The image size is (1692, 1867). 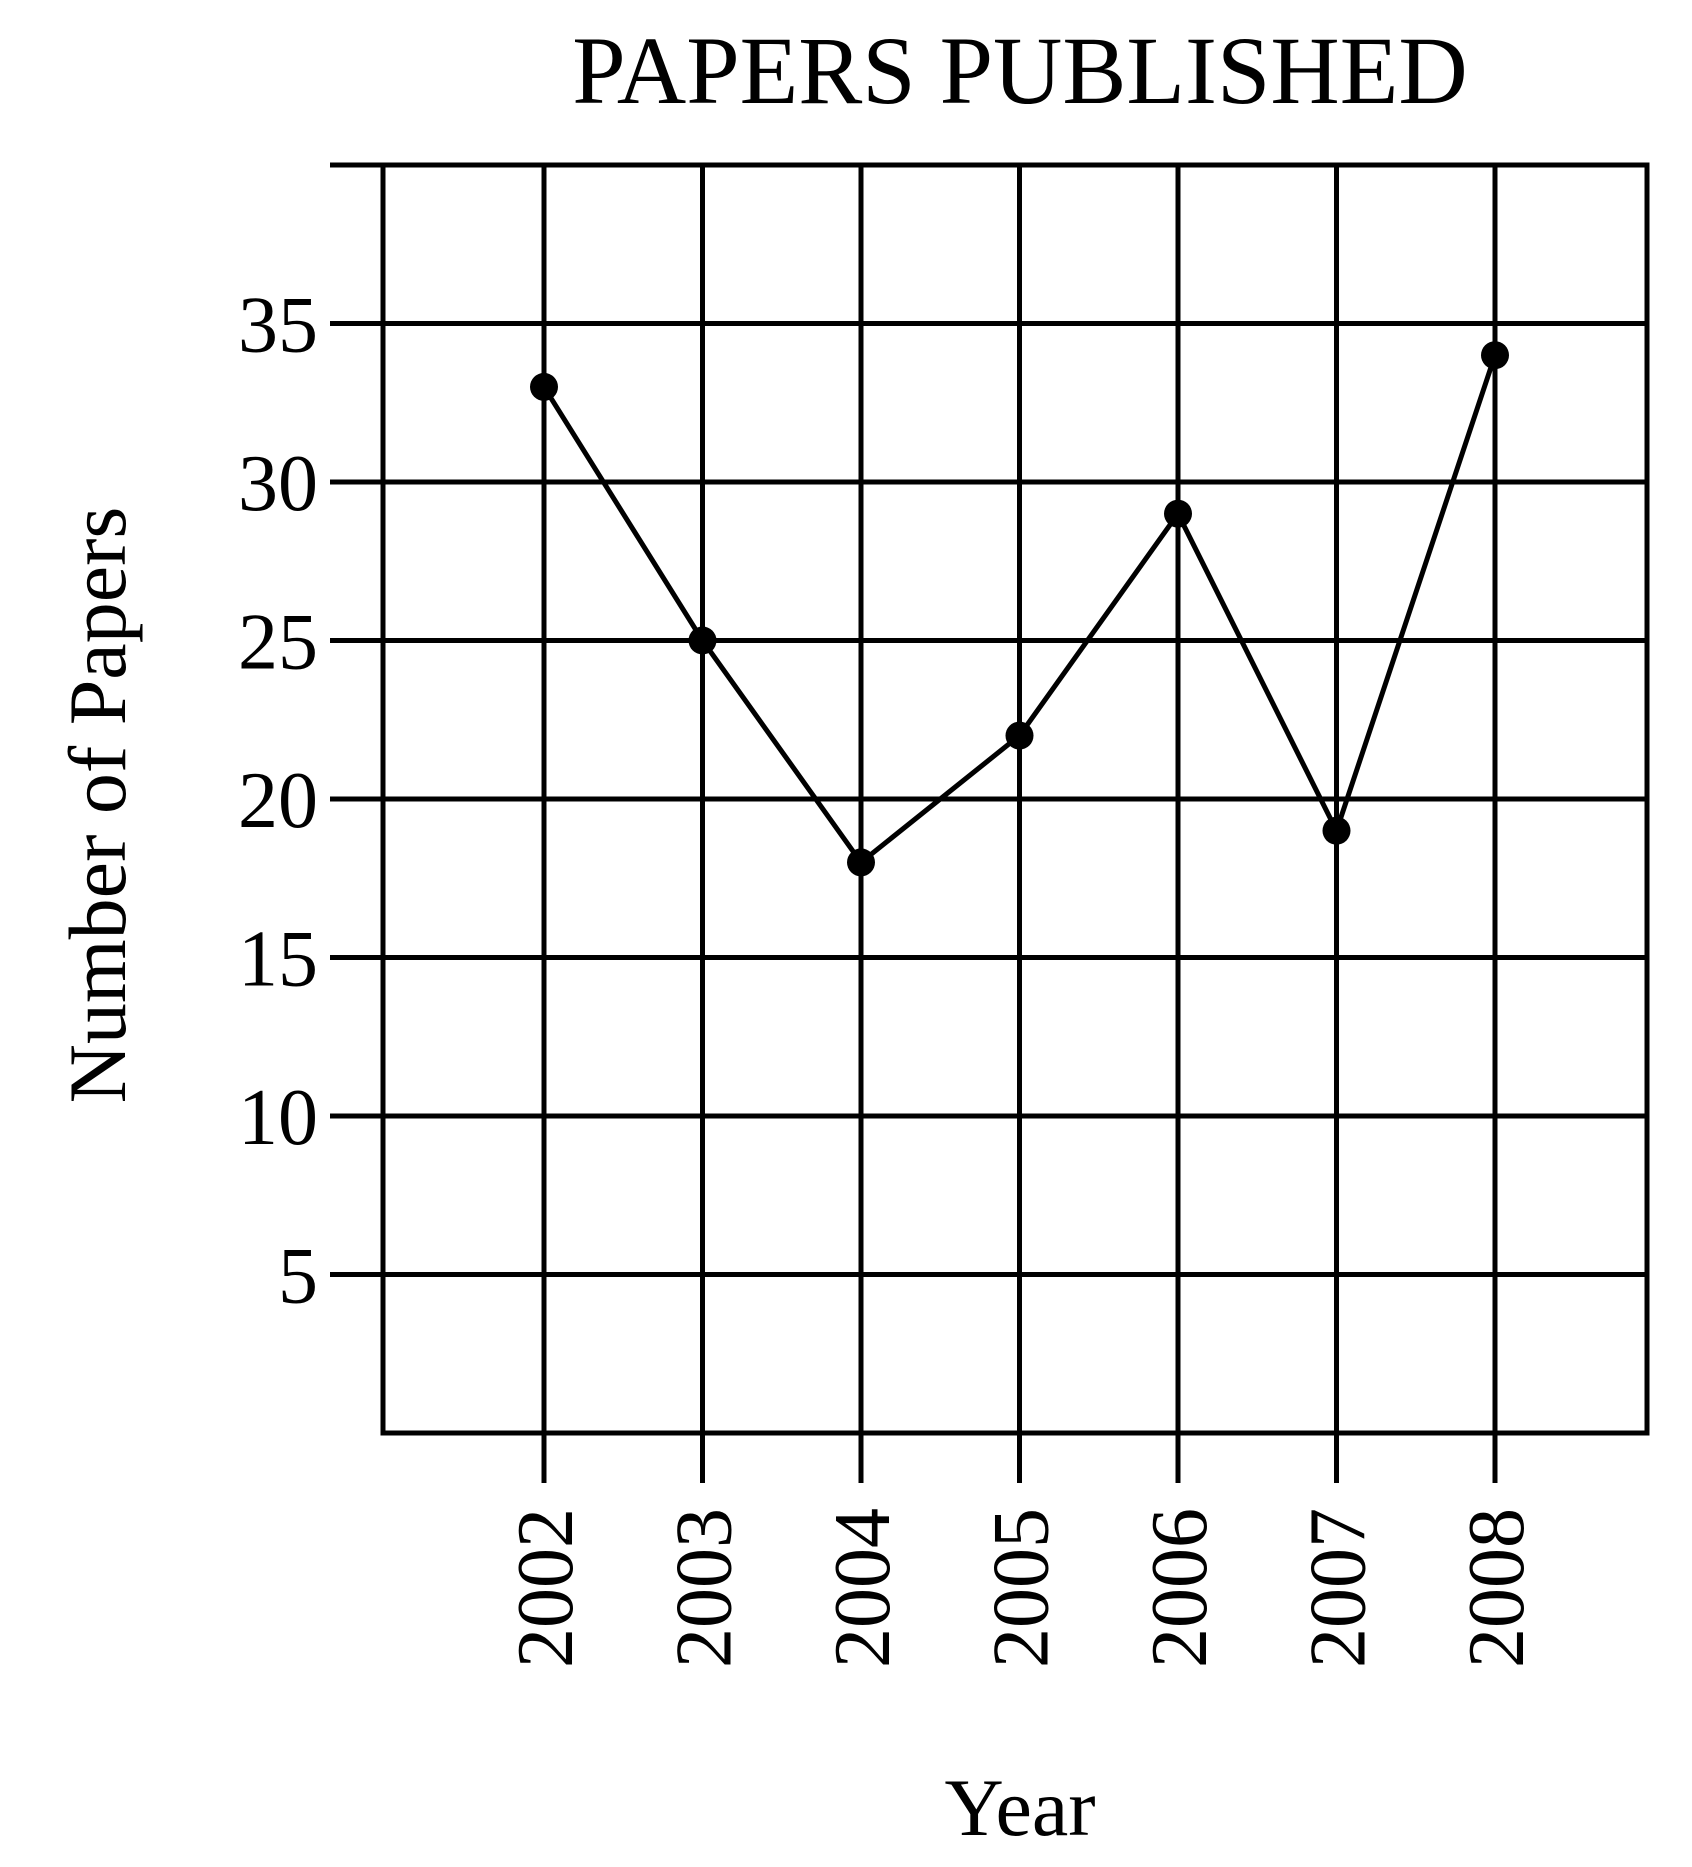 What do you see at coordinates (97, 805) in the screenshot?
I see `y-axis-label: Number of Papers` at bounding box center [97, 805].